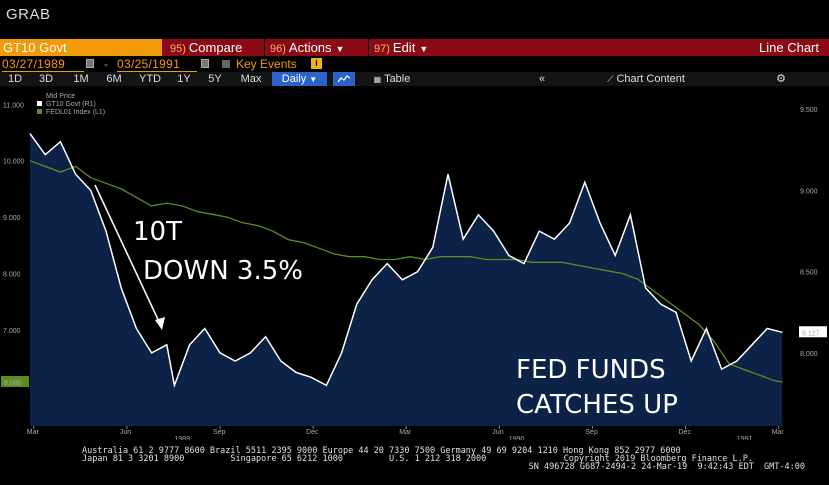  I want to click on chevron-down-icon: ▼, so click(313, 79).